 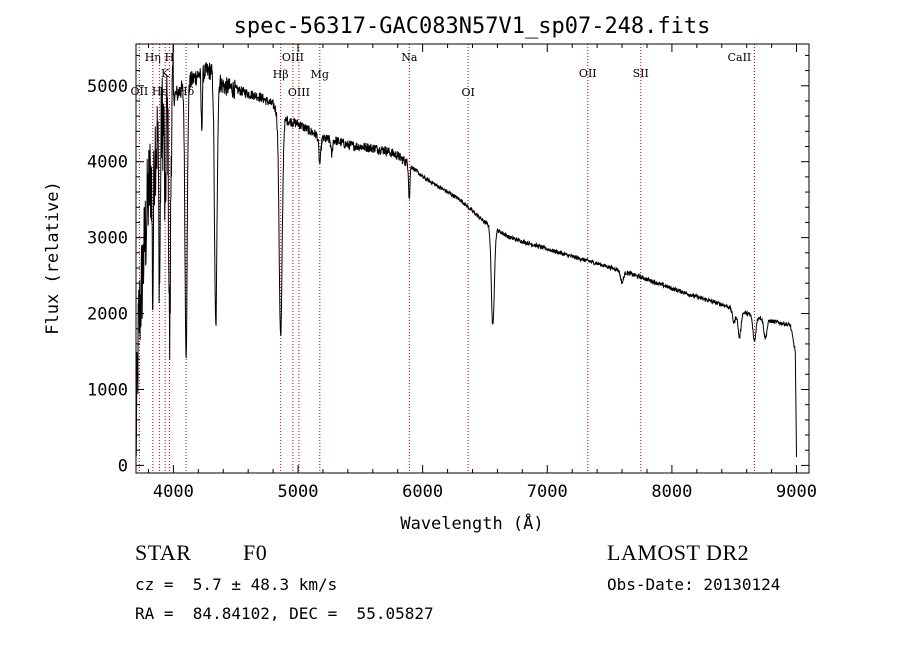 I want to click on obs-date: Obs-Date: 20130124, so click(x=694, y=584).